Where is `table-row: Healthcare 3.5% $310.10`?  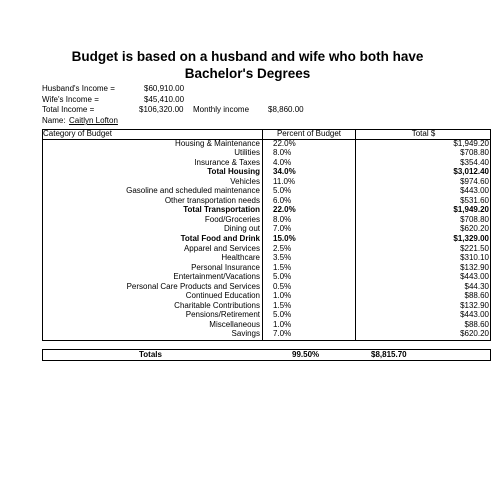
table-row: Healthcare 3.5% $310.10 is located at coordinates (266, 258).